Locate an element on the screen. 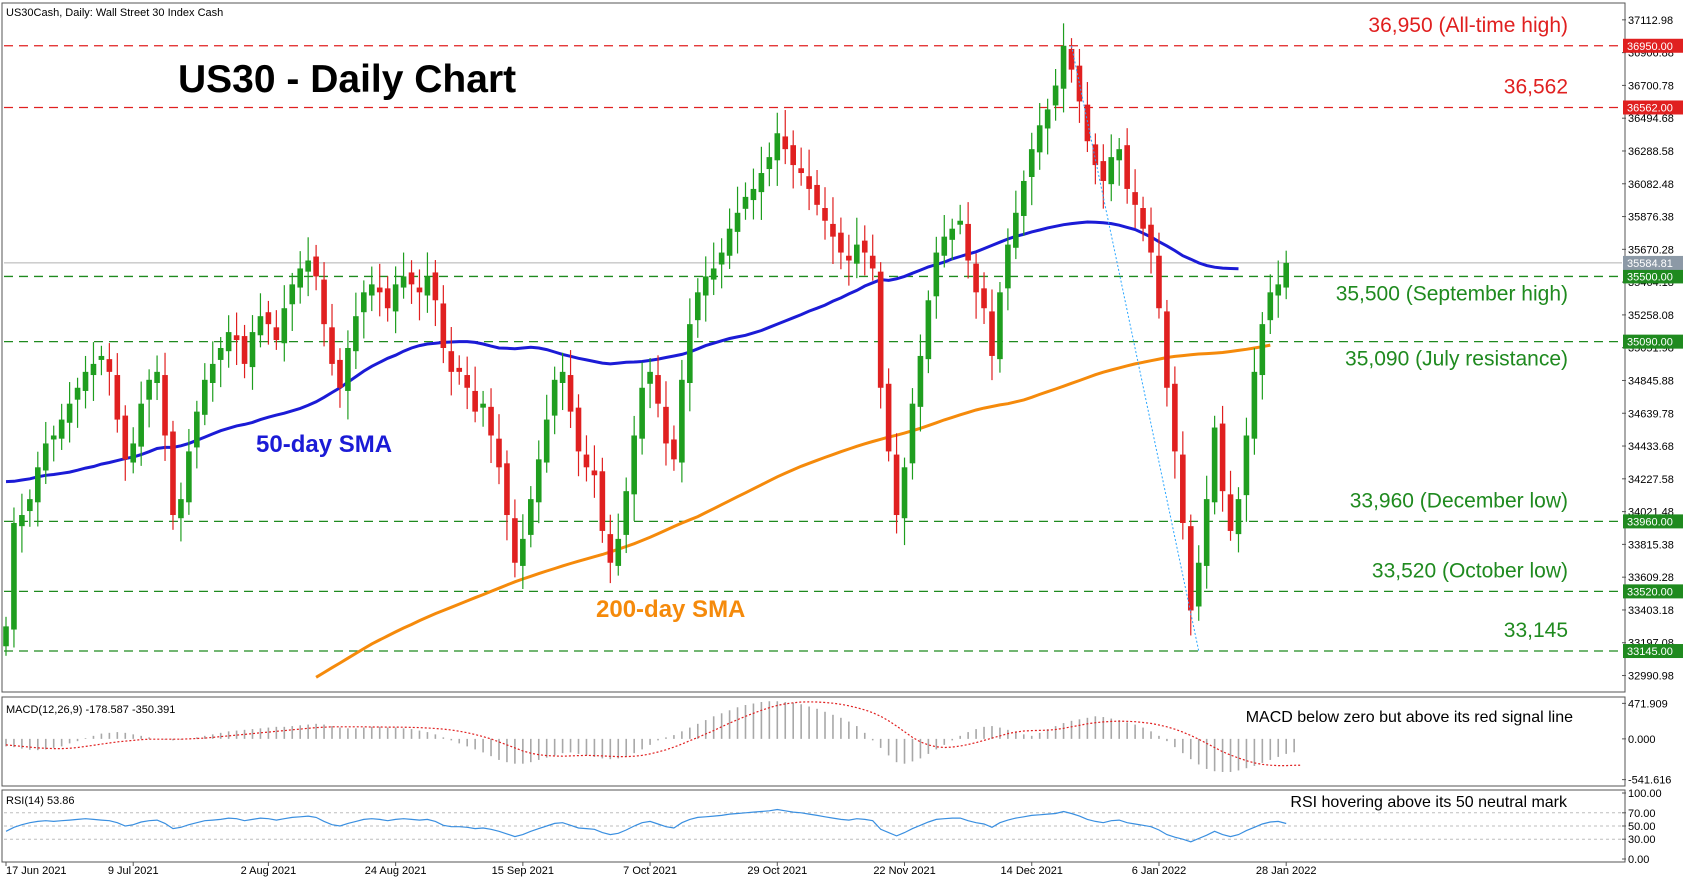 Image resolution: width=1687 pixels, height=882 pixels. price-tag-label-5: 33520.00 is located at coordinates (1650, 592).